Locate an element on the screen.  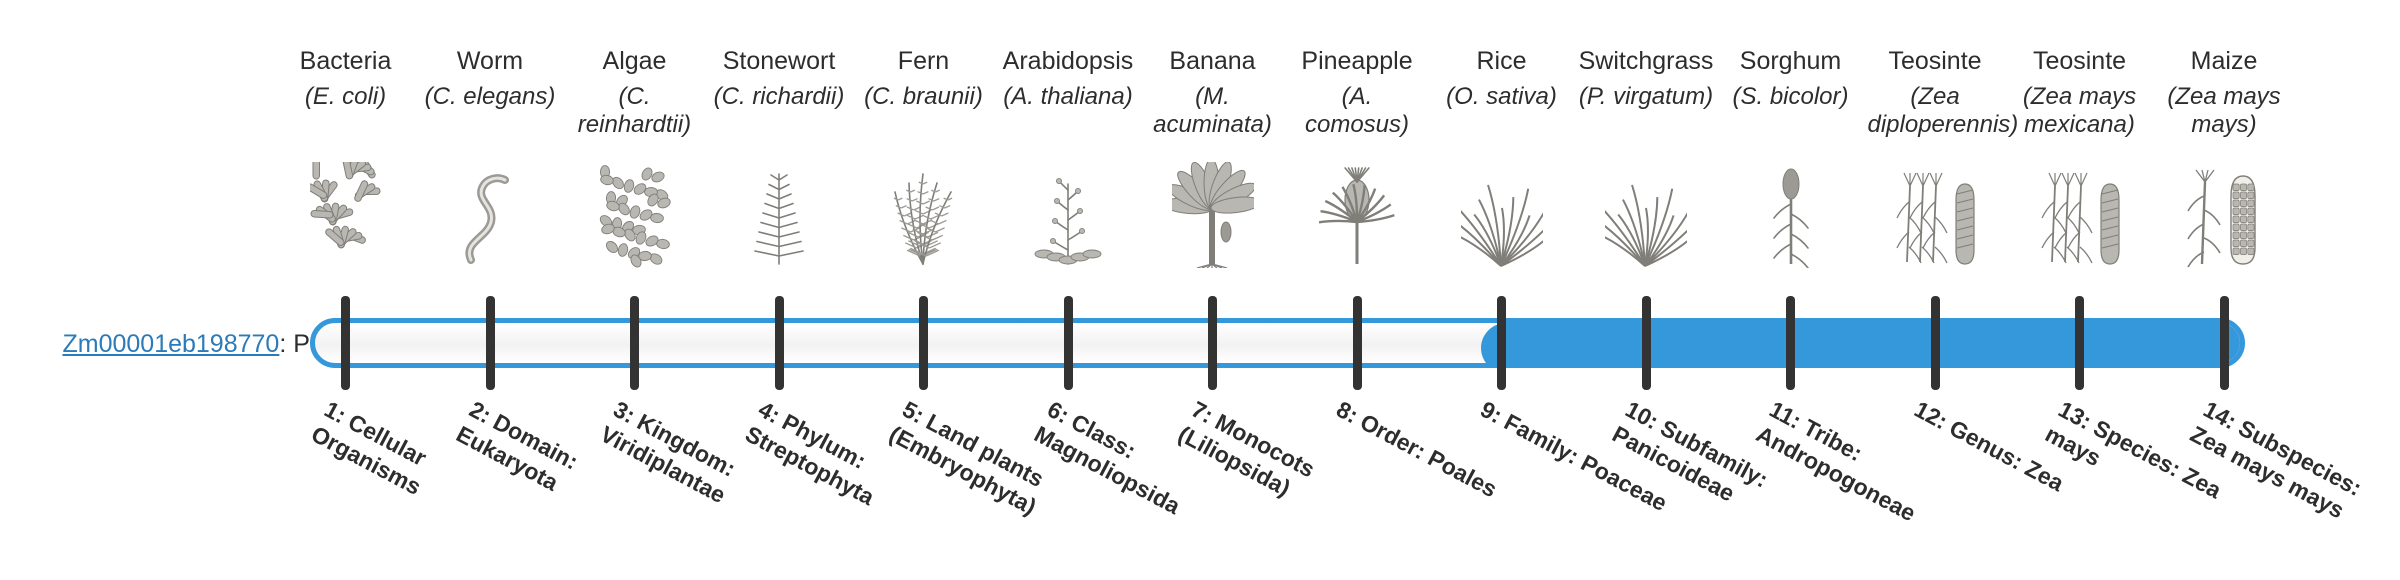
sorghum-icon is located at coordinates (1790, 213).